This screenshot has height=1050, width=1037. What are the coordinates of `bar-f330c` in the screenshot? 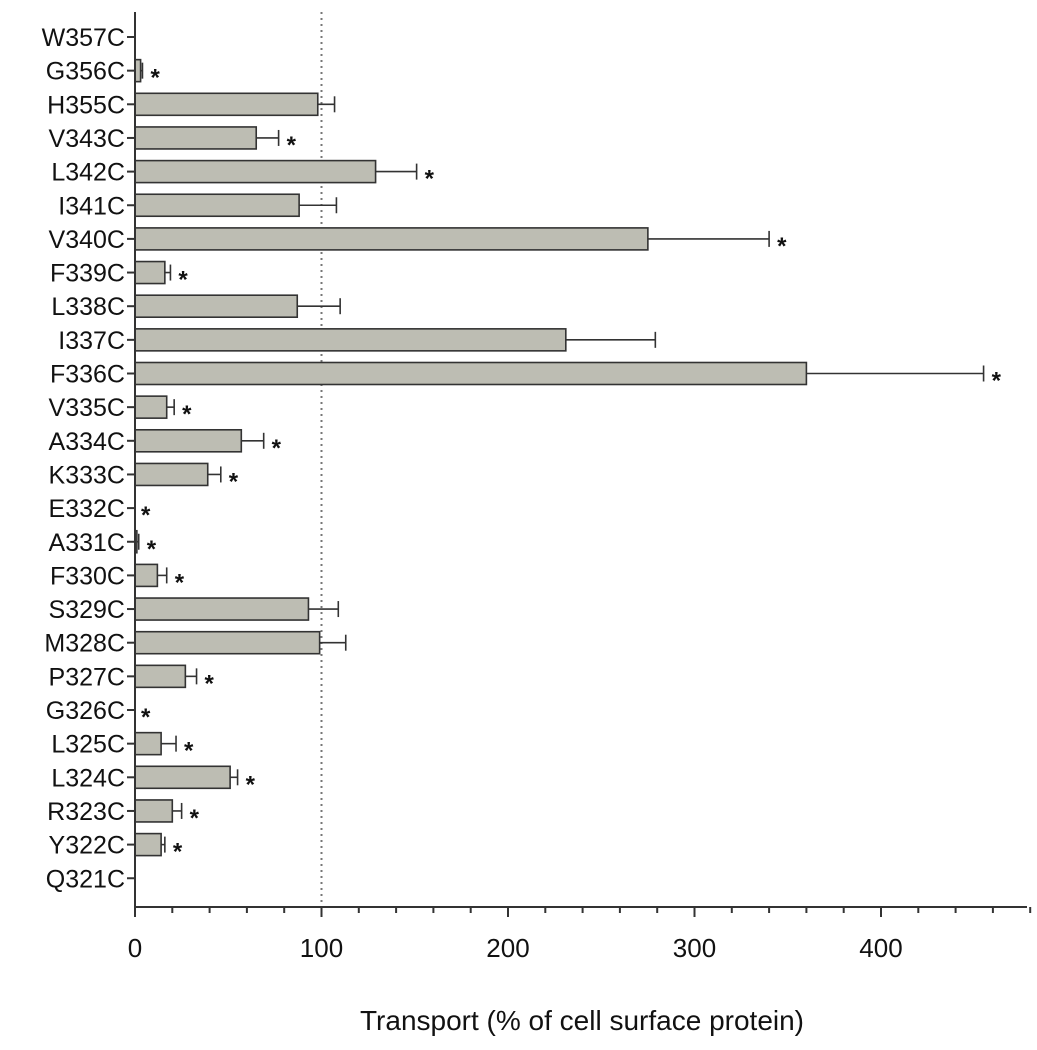 It's located at (146, 575).